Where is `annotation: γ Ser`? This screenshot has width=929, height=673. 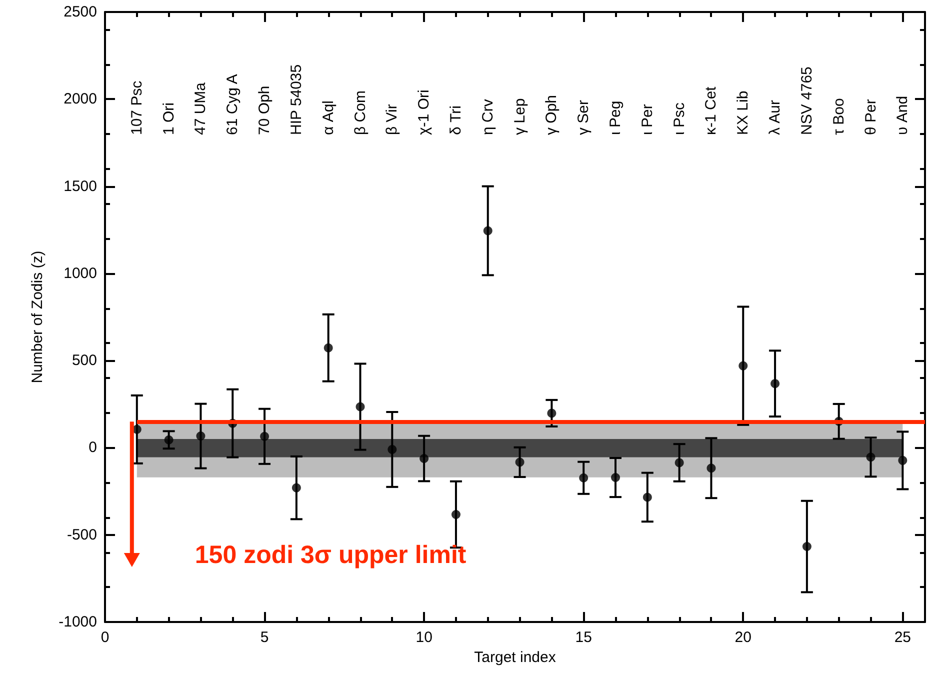
annotation: γ Ser is located at coordinates (583, 117).